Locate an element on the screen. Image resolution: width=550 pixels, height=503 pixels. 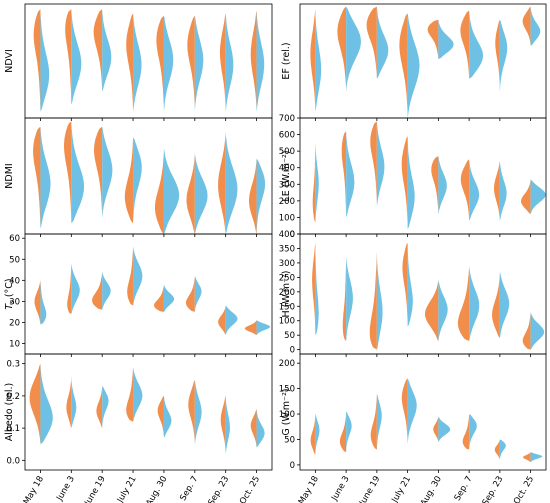
ytick-label-h-8: 400 is located at coordinates (287, 235).